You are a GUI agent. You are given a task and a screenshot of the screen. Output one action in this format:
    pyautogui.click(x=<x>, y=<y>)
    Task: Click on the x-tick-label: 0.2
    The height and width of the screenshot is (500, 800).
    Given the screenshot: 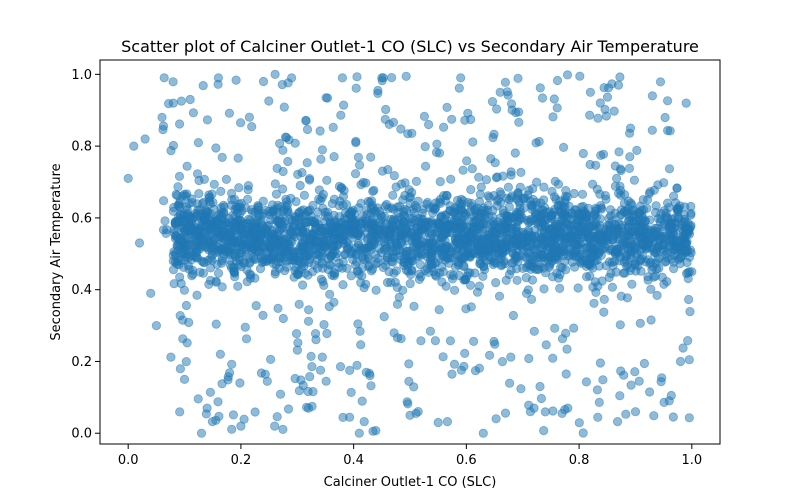 What is the action you would take?
    pyautogui.click(x=241, y=460)
    